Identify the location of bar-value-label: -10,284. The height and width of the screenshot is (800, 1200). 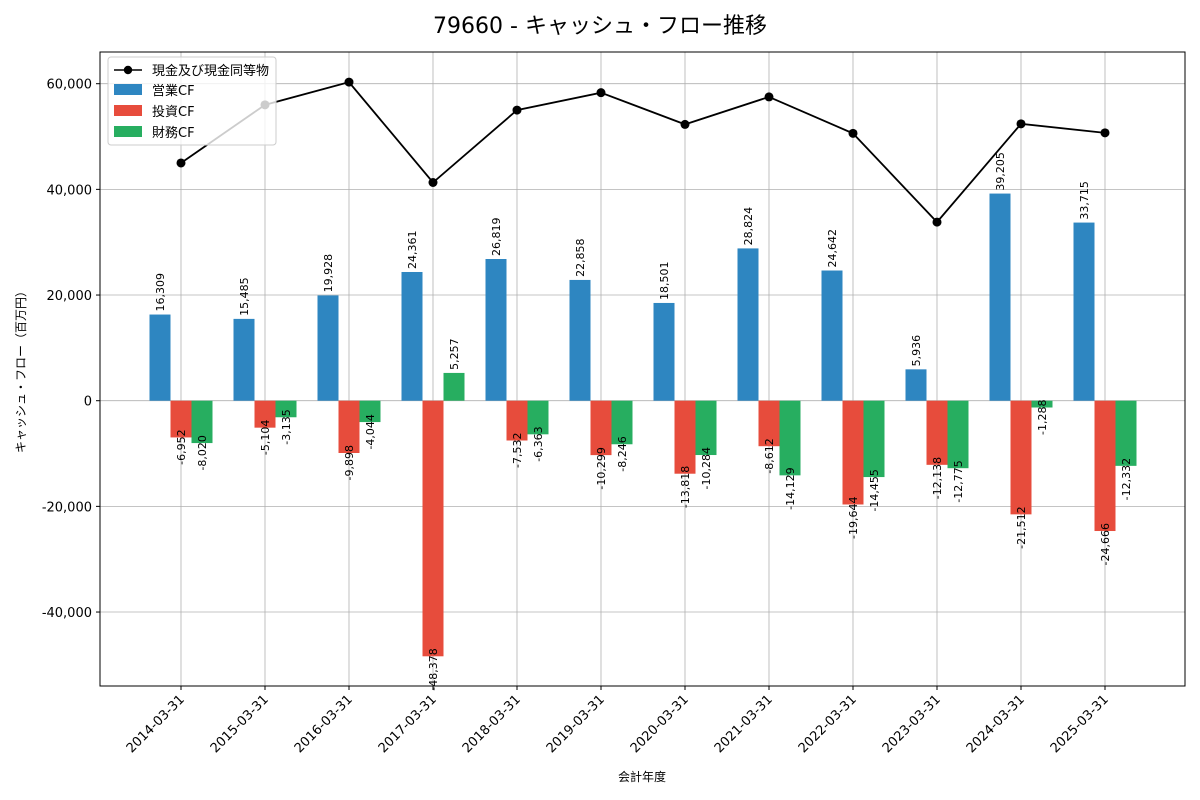
(706, 468).